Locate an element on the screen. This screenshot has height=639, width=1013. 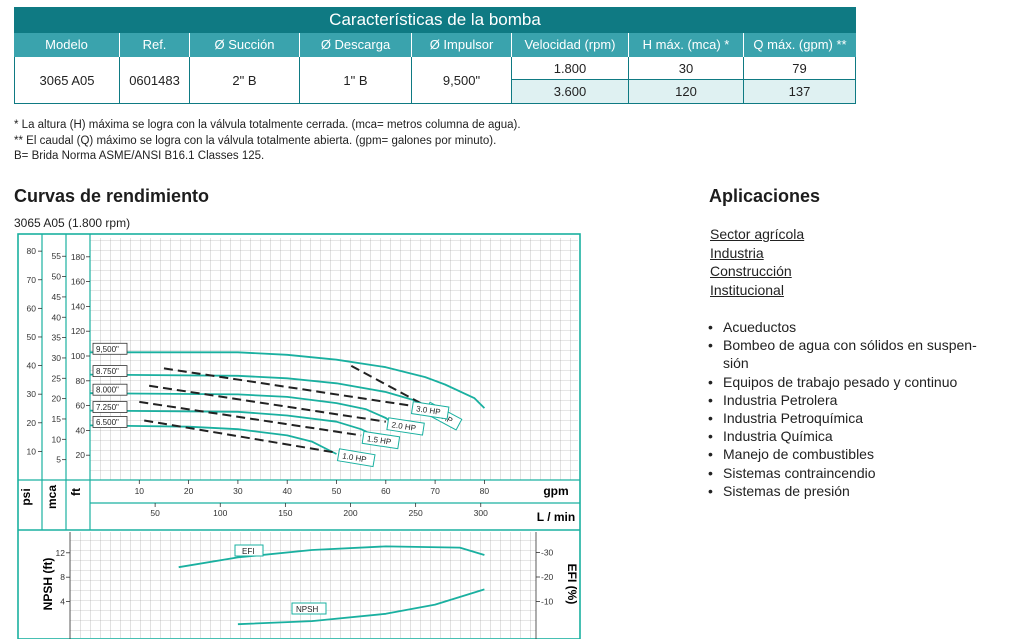
gpm-tick-label: 10 is located at coordinates (140, 491).